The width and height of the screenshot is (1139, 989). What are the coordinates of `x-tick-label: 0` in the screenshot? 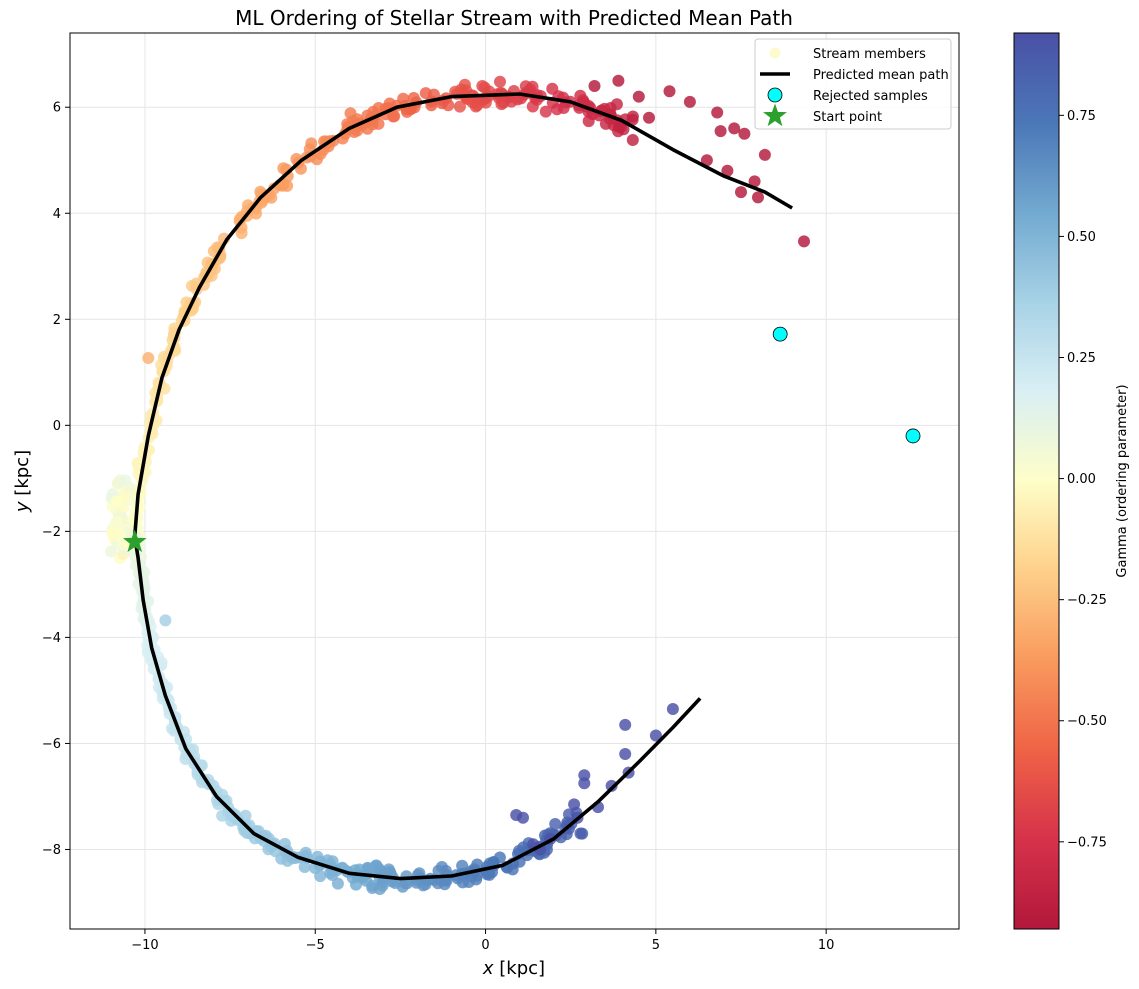 It's located at (485, 945).